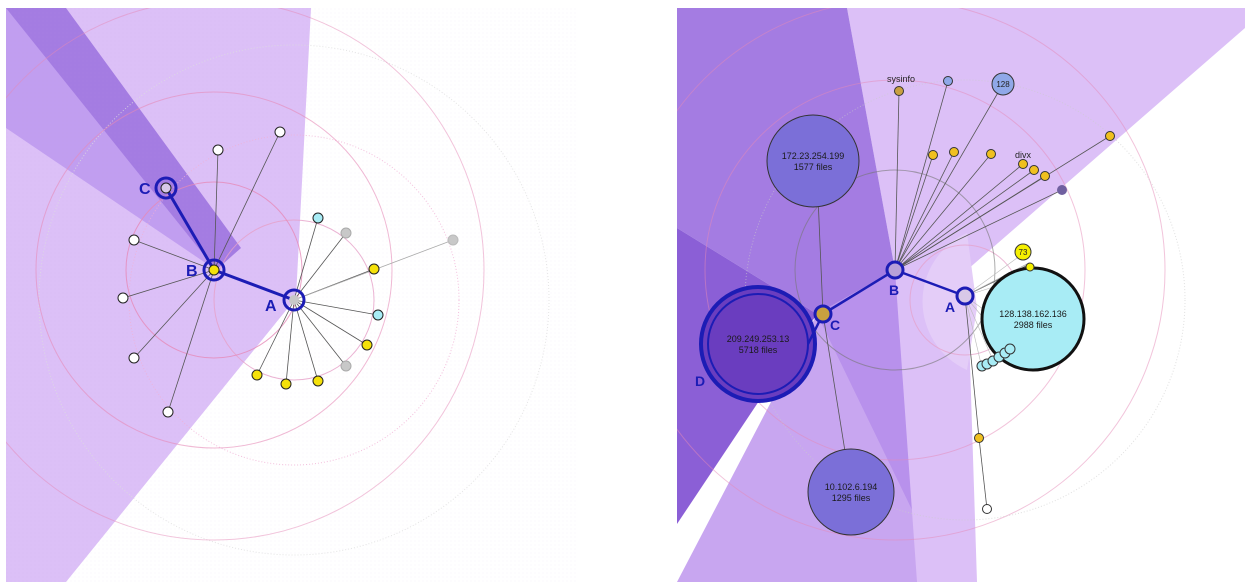  I want to click on label-divx: divx, so click(1023, 155).